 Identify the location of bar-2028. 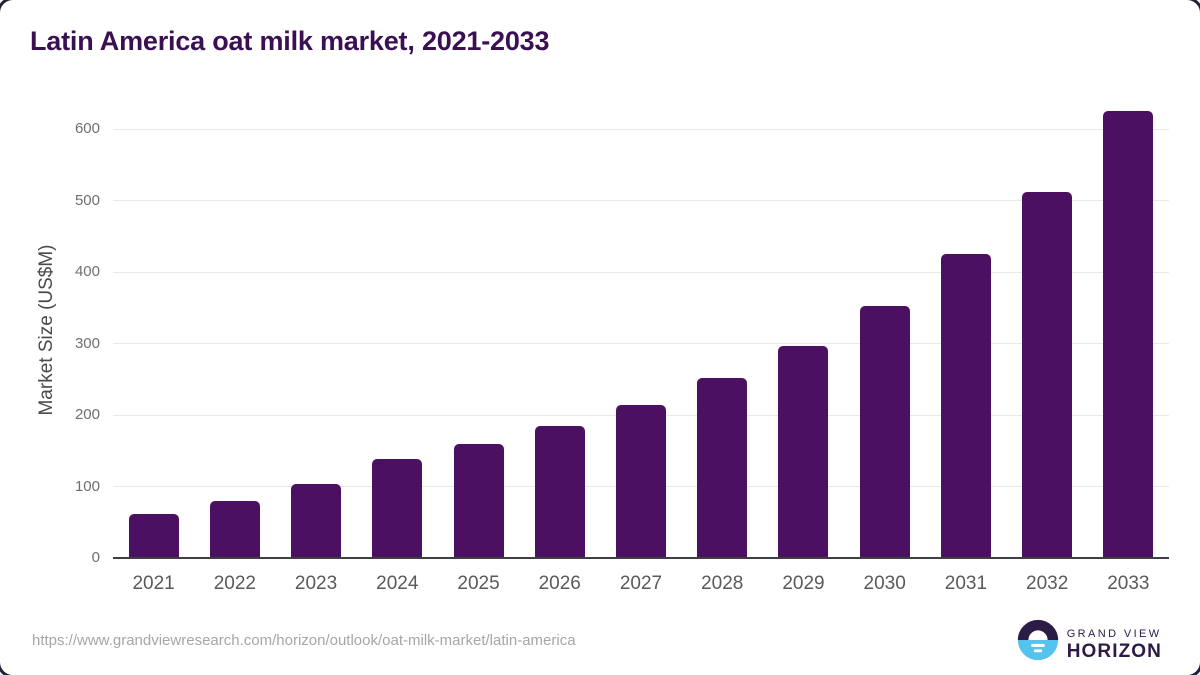
(722, 467).